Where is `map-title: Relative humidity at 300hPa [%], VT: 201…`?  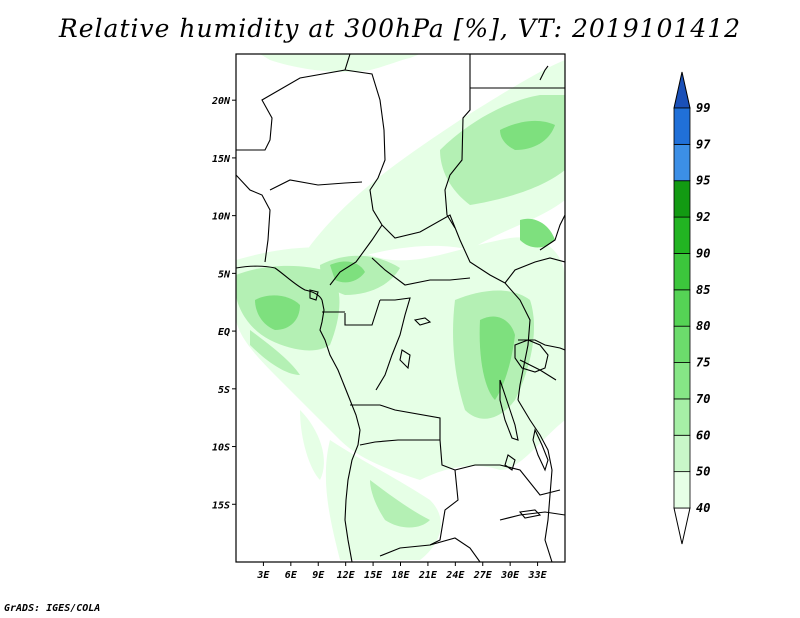 map-title: Relative humidity at 300hPa [%], VT: 201… is located at coordinates (400, 28).